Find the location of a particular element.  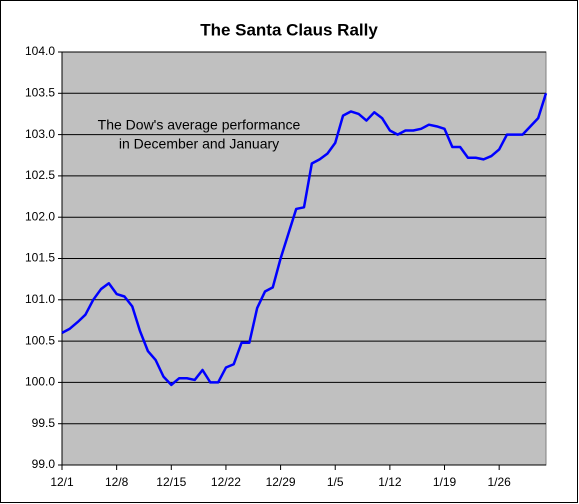

x-tick-label: 1/12 is located at coordinates (390, 482).